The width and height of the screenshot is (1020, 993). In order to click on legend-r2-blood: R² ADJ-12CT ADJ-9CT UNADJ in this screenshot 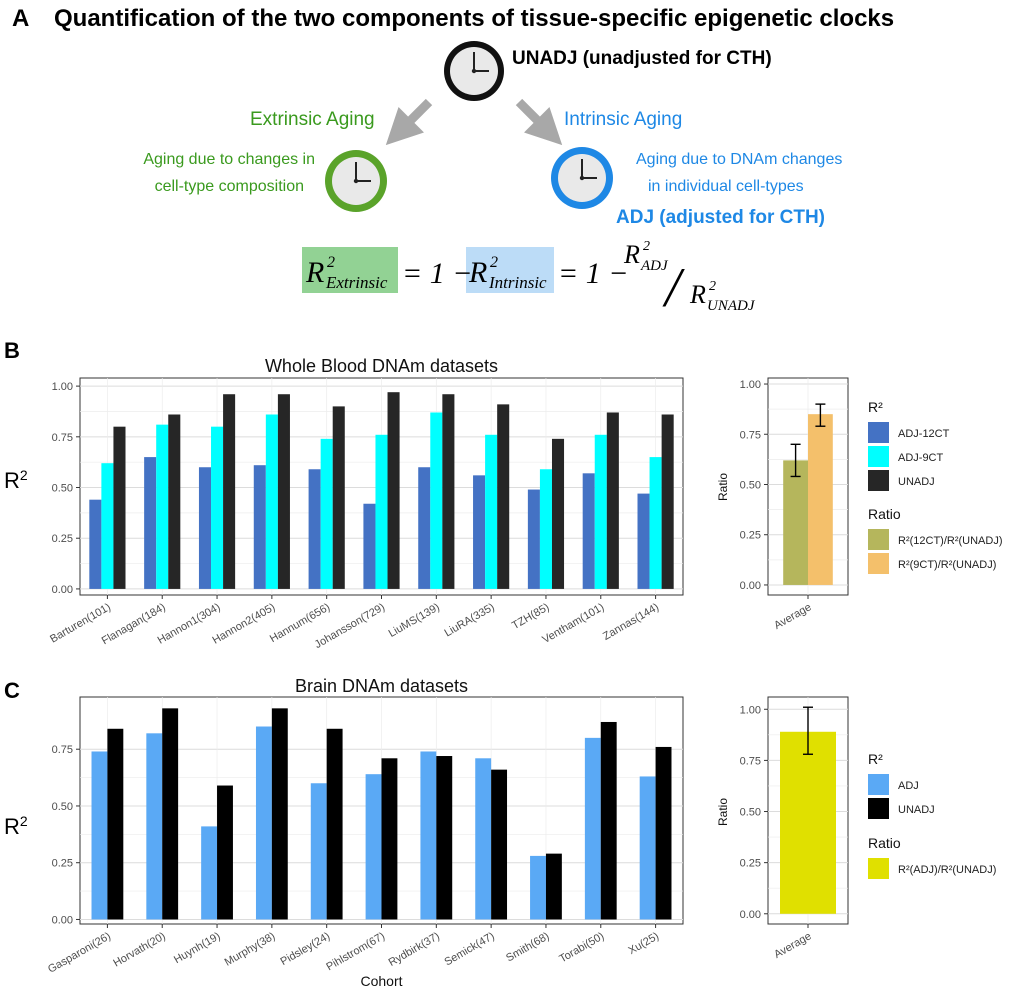, I will do `click(909, 445)`.